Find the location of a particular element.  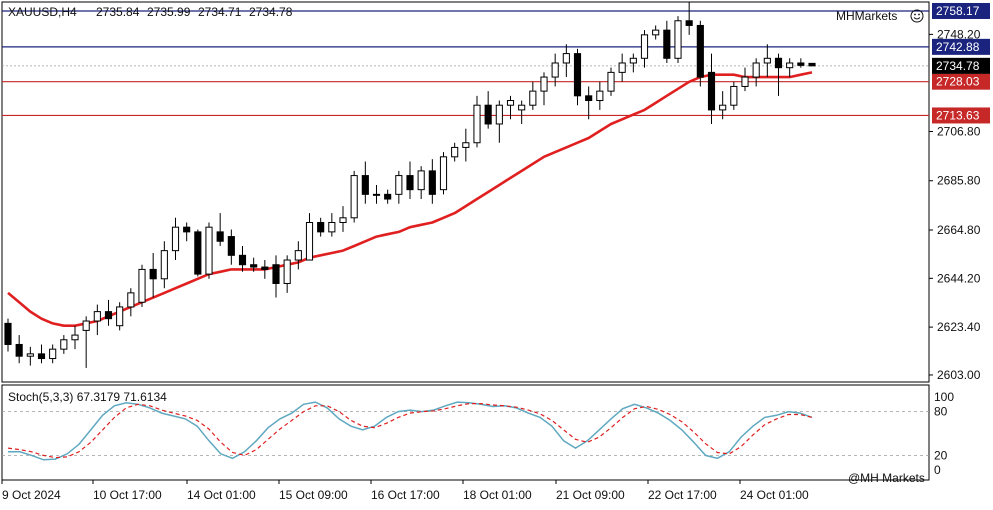

price-tags: 2758.17 2742.88 2728.03 2713.63 2734.78 is located at coordinates (961, 63).